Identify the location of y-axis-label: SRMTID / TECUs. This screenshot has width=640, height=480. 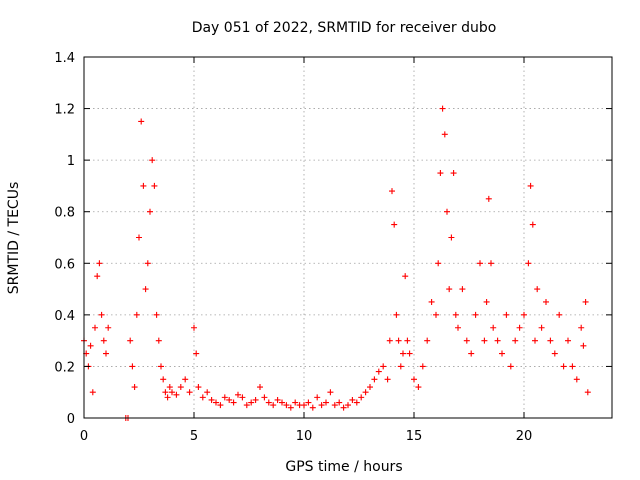
(14, 238).